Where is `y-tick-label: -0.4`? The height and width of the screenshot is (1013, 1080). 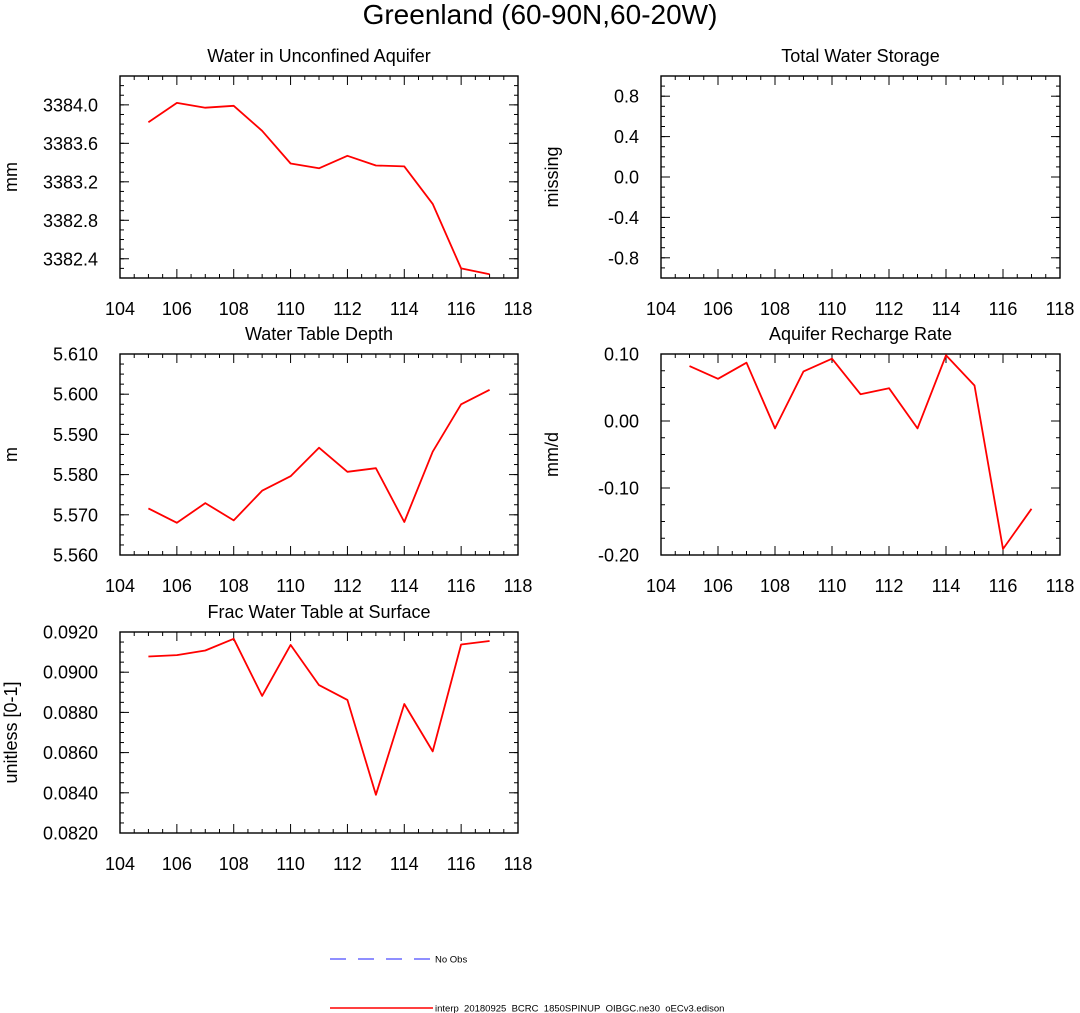
y-tick-label: -0.4 is located at coordinates (623, 218).